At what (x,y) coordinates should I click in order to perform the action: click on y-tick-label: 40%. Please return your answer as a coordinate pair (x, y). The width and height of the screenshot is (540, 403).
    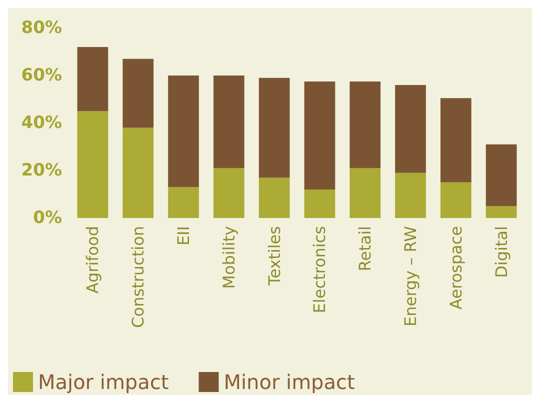
    Looking at the image, I should click on (41, 123).